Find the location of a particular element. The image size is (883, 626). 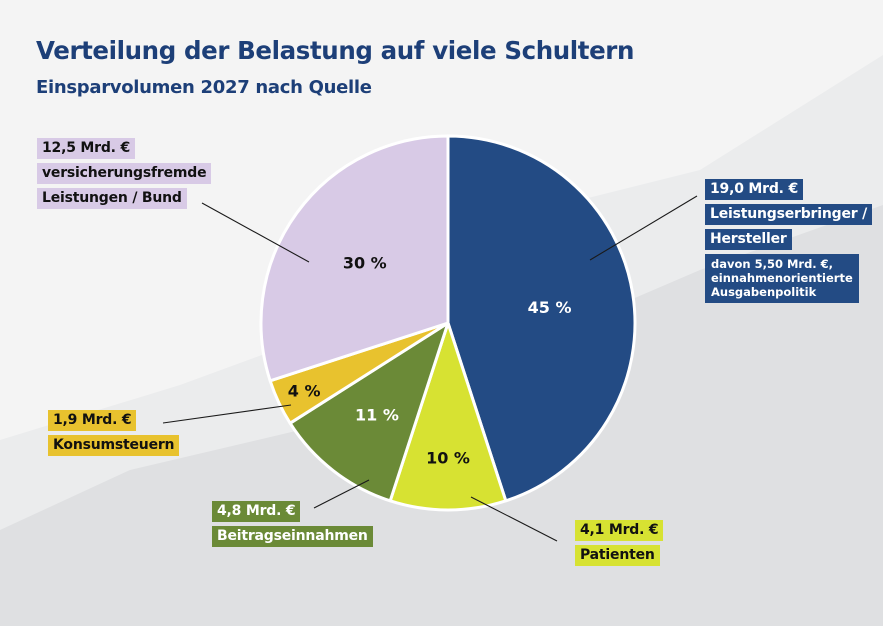

category-tag: Patienten is located at coordinates (617, 555).